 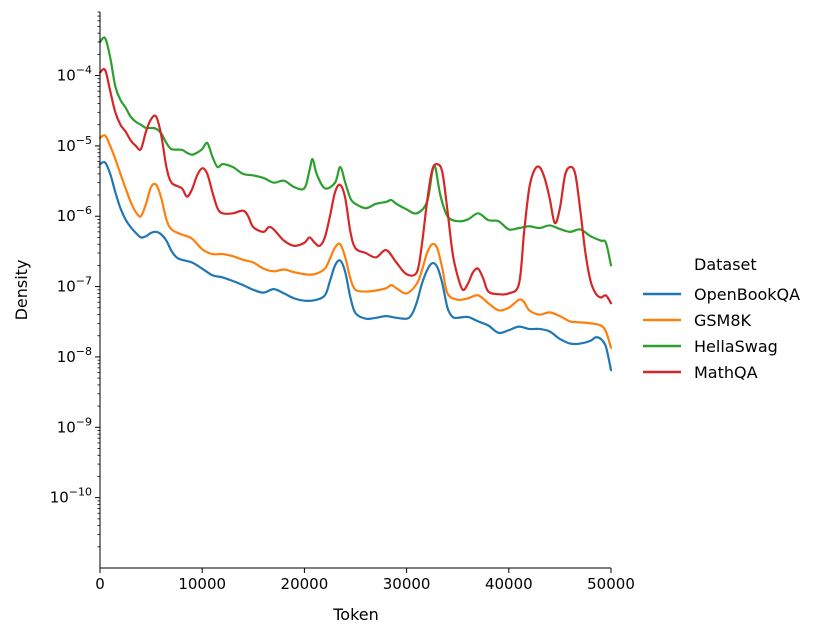 What do you see at coordinates (611, 584) in the screenshot?
I see `x-tick-label: 50000` at bounding box center [611, 584].